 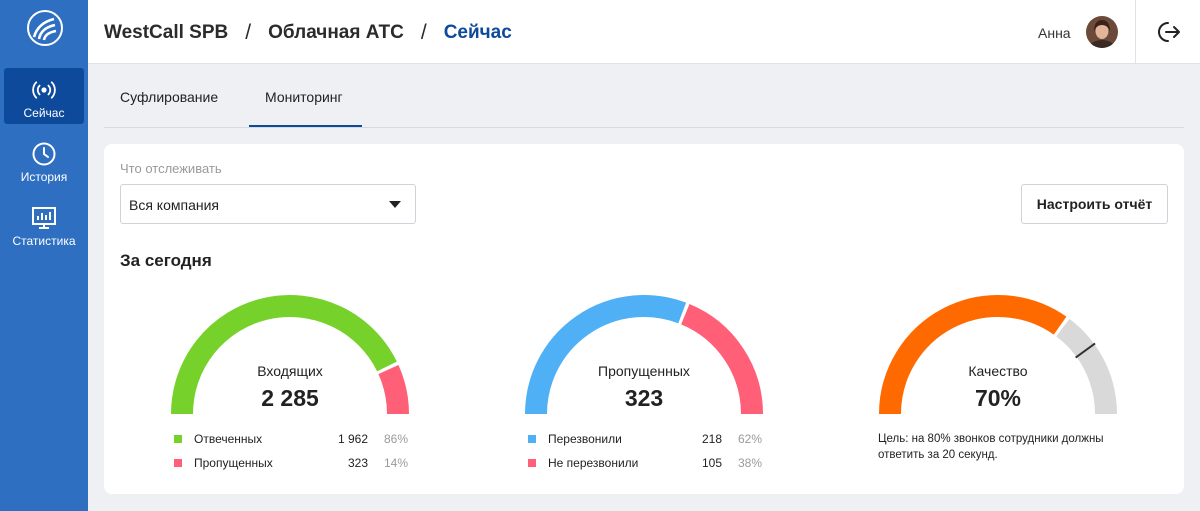 I want to click on sidebar-item-label: Статистика, so click(x=44, y=241).